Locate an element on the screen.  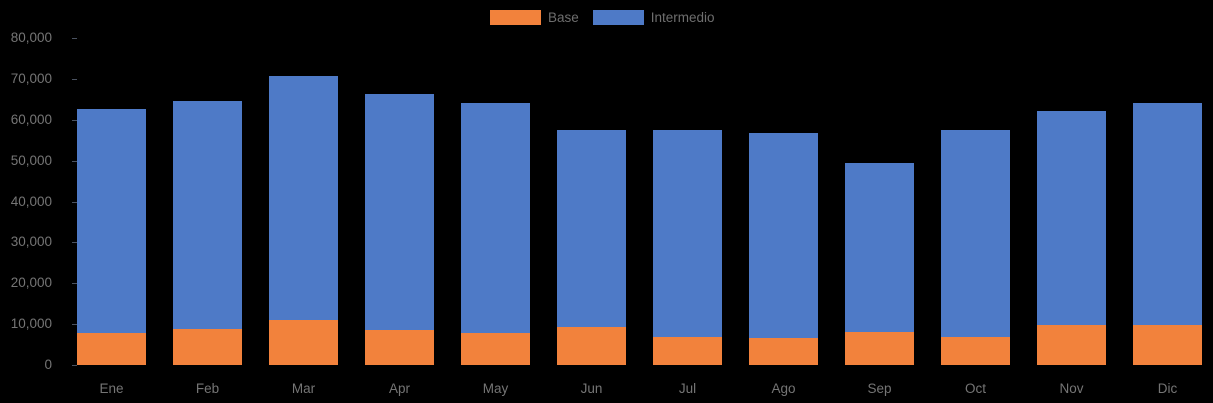
y-axis-tick-label: 30,000 is located at coordinates (31, 242).